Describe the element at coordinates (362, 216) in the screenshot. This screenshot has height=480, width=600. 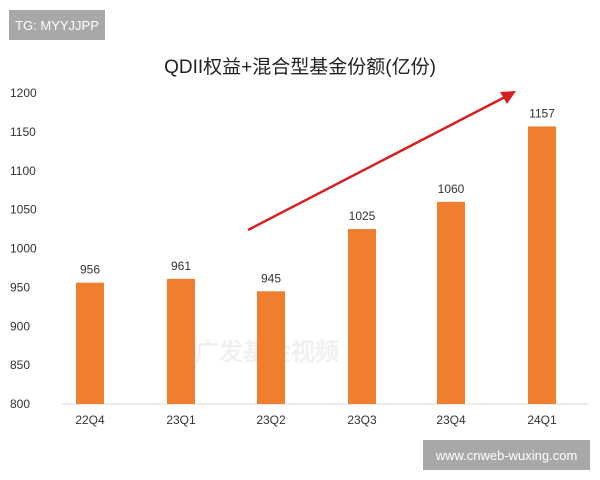
I see `data-label: 1025` at that location.